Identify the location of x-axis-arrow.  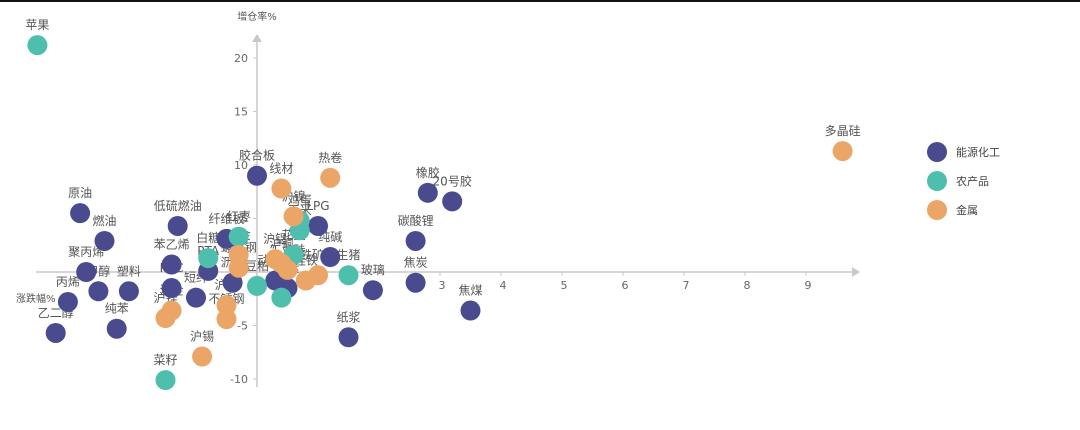
(856, 272).